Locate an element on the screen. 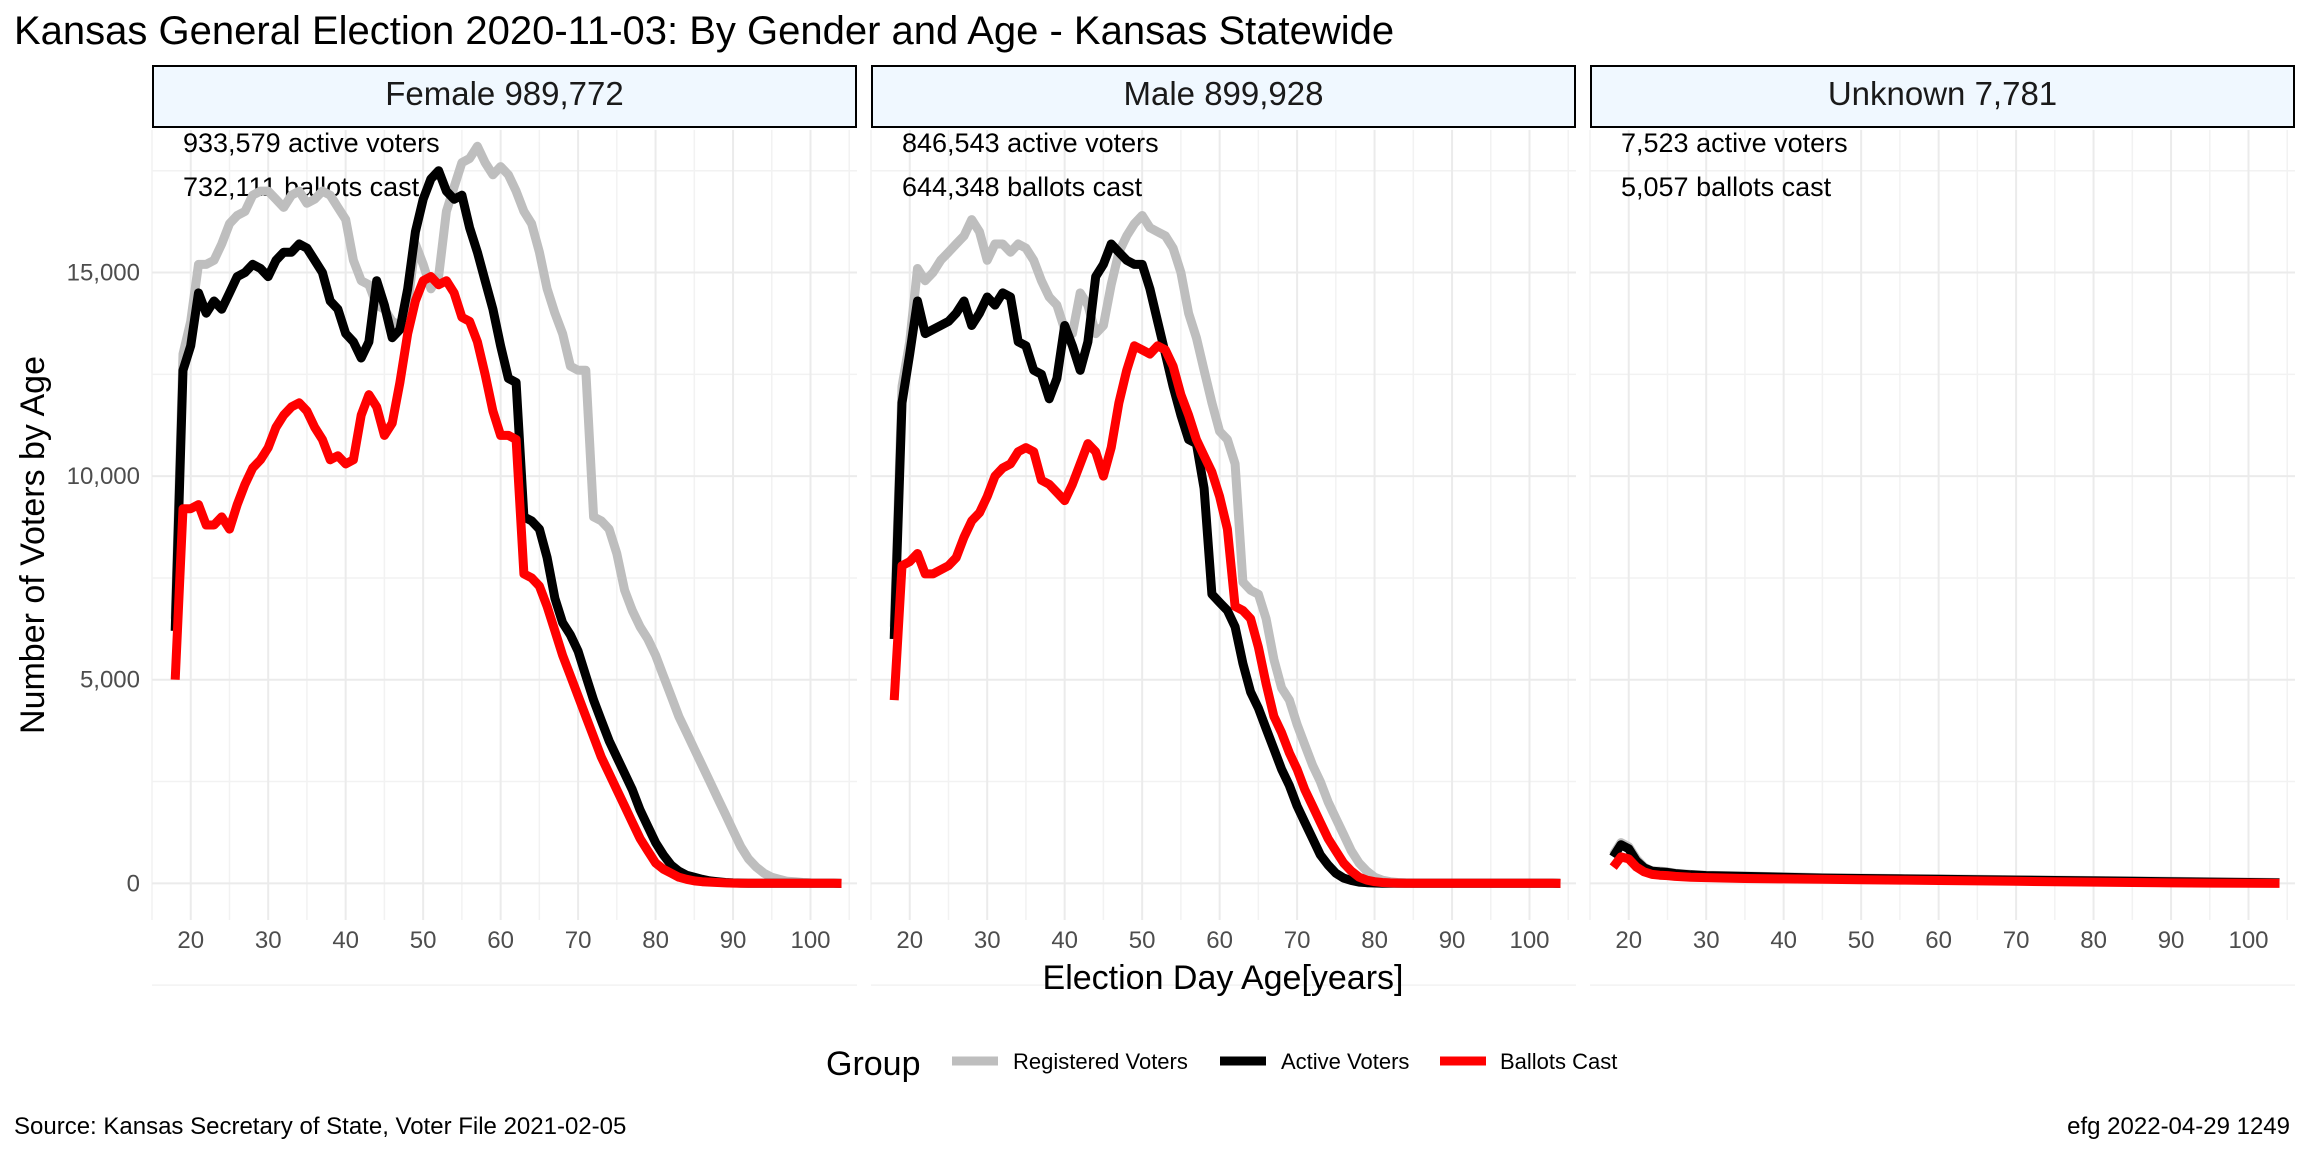 The image size is (2304, 1152). credit-caption: efg 2022-04-29 1249 is located at coordinates (2178, 1126).